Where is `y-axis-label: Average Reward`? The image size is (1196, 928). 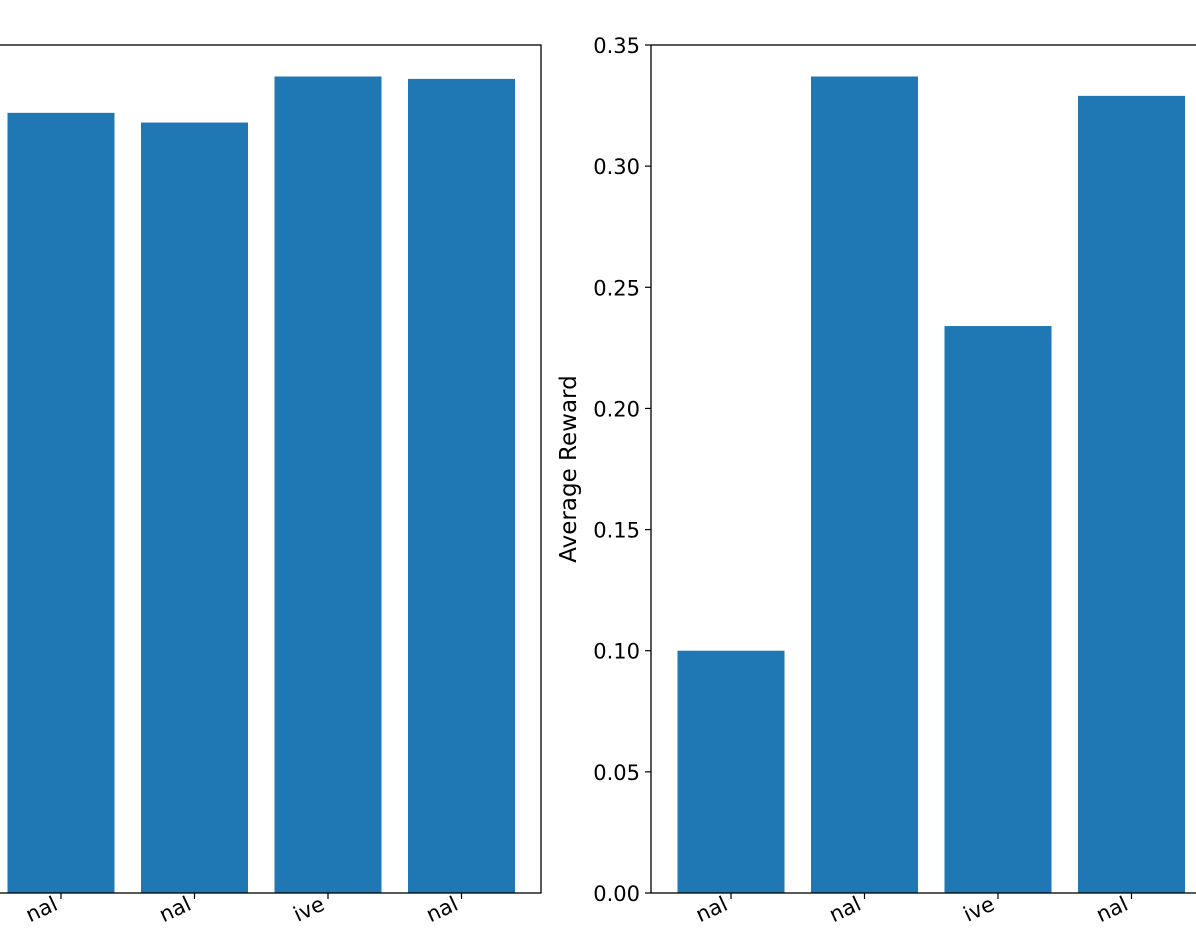
y-axis-label: Average Reward is located at coordinates (569, 468).